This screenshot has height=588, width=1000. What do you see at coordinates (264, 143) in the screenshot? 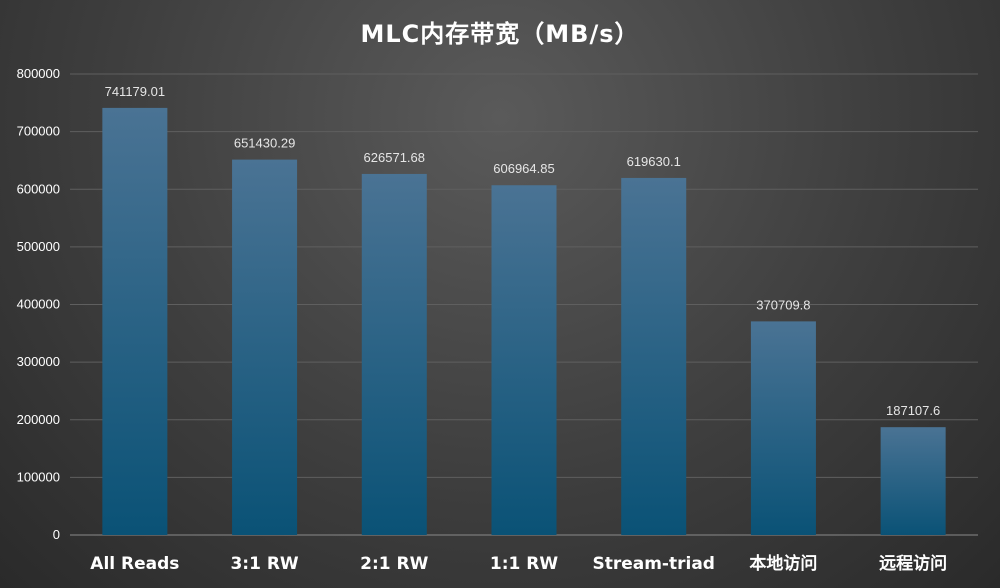
I see `data-label: 651430.29` at bounding box center [264, 143].